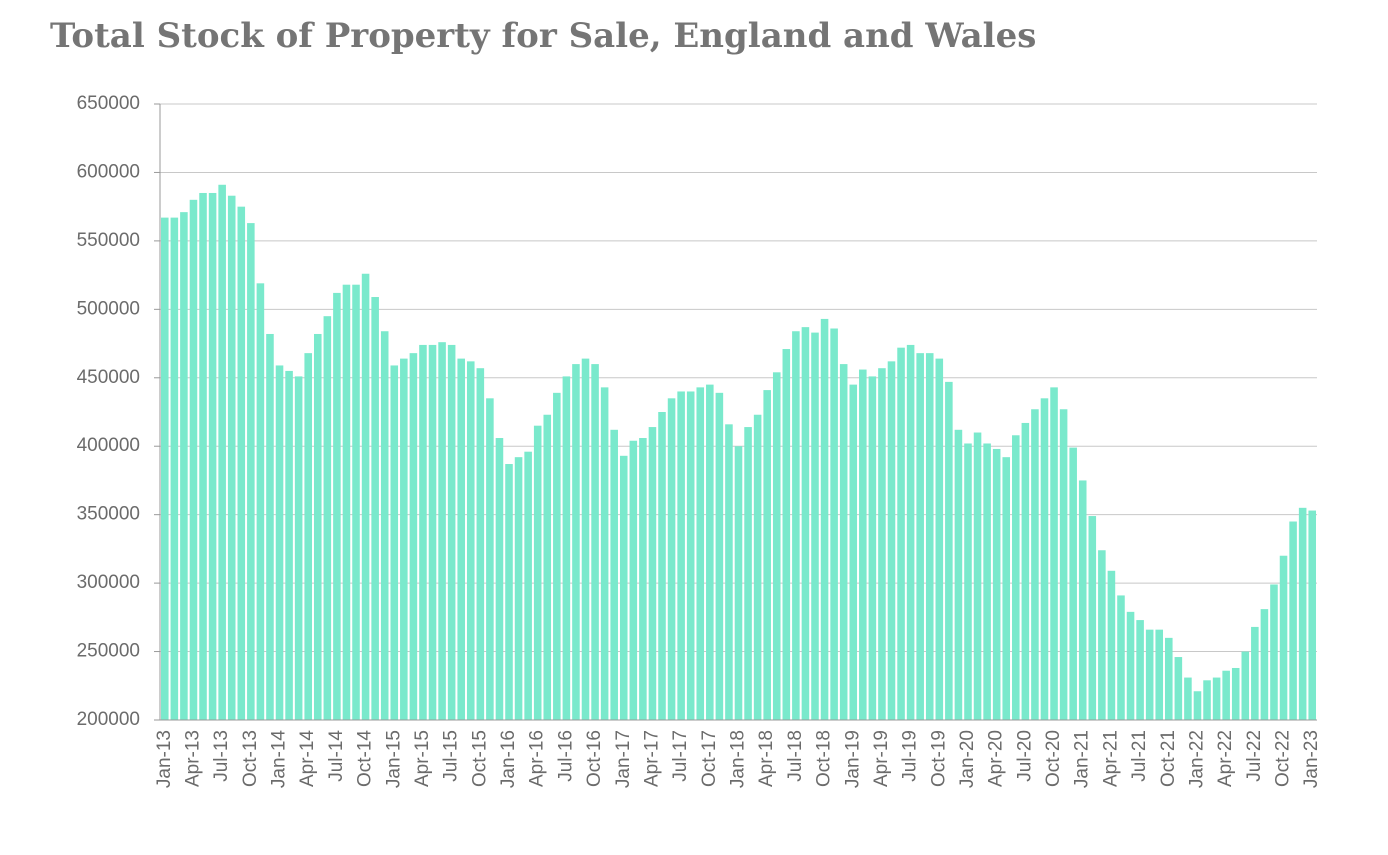 The height and width of the screenshot is (855, 1388). What do you see at coordinates (1168, 758) in the screenshot?
I see `x-tick-label: Oct-21` at bounding box center [1168, 758].